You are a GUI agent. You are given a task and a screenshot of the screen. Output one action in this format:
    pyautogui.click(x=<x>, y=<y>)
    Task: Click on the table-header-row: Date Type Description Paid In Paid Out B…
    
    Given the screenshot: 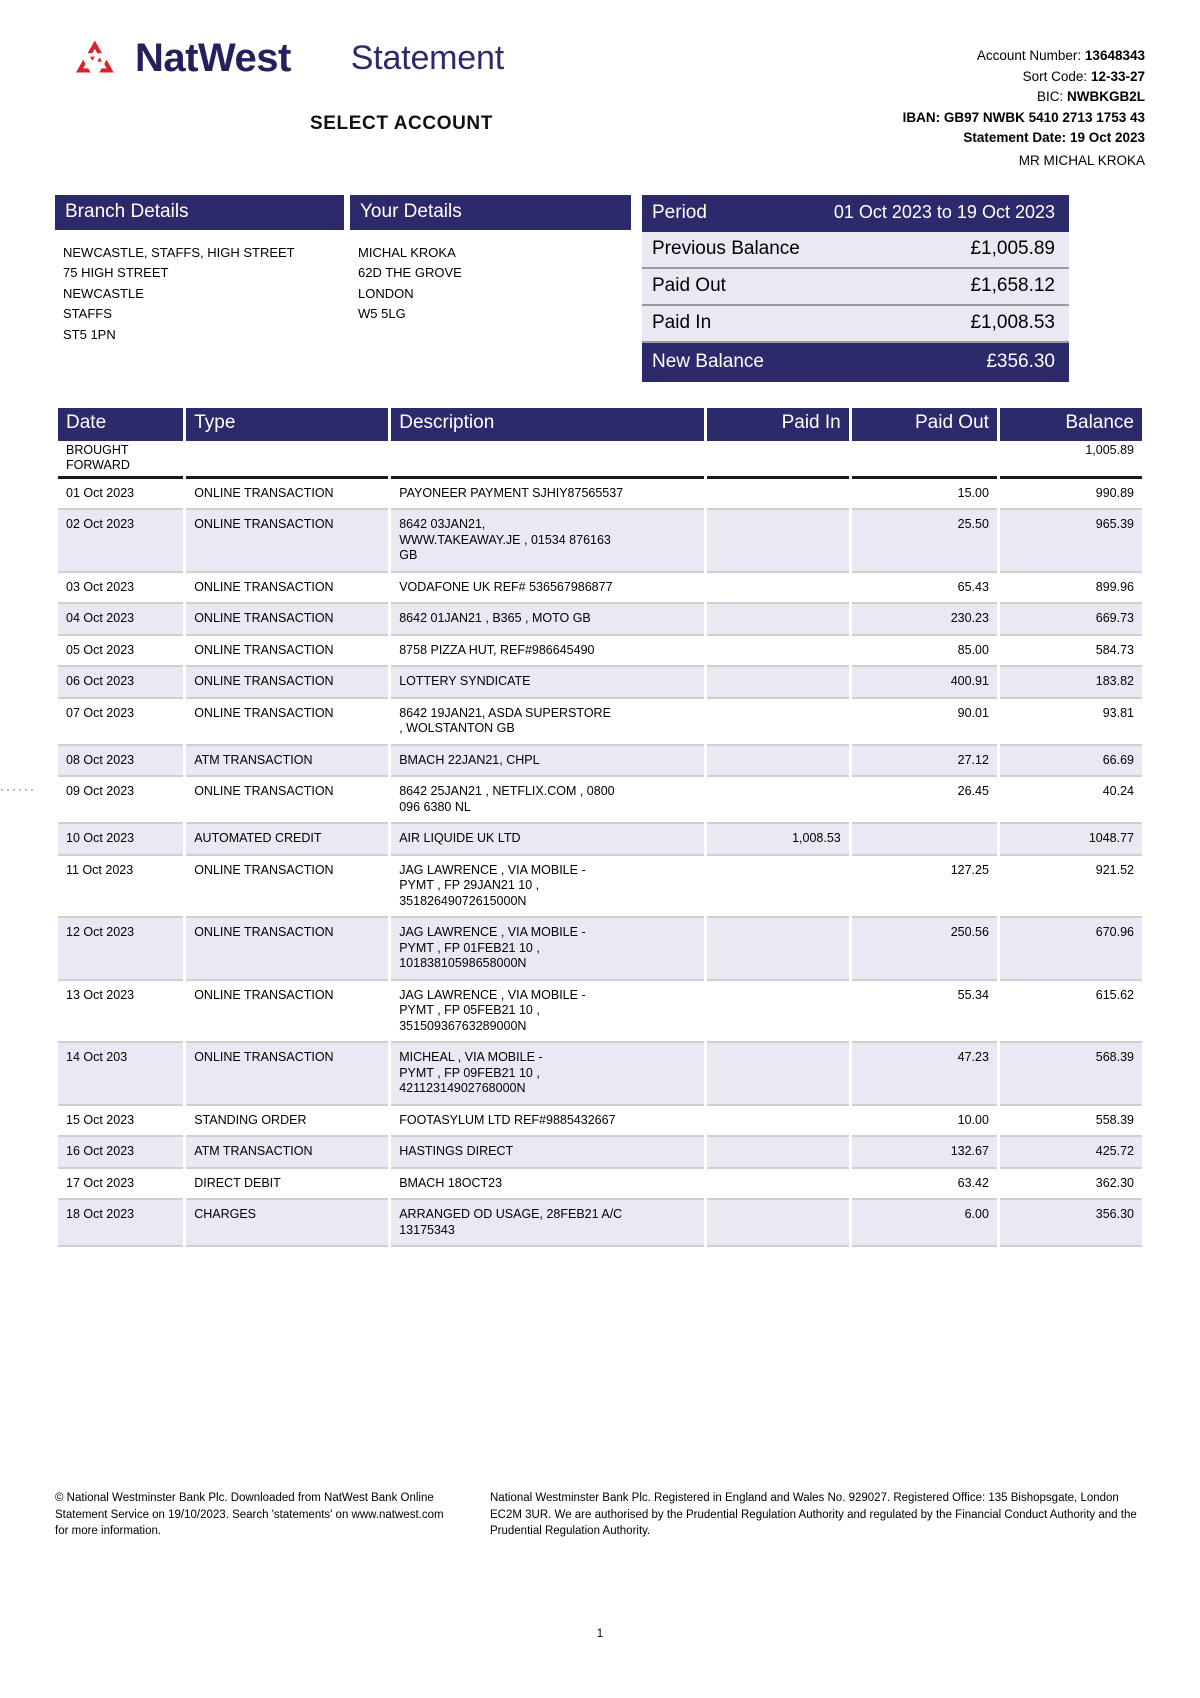 What is the action you would take?
    pyautogui.click(x=600, y=424)
    